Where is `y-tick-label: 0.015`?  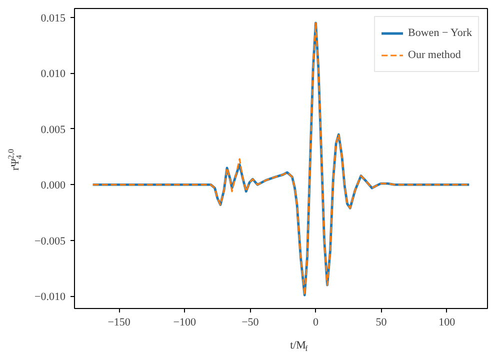
y-tick-label: 0.015 is located at coordinates (53, 18).